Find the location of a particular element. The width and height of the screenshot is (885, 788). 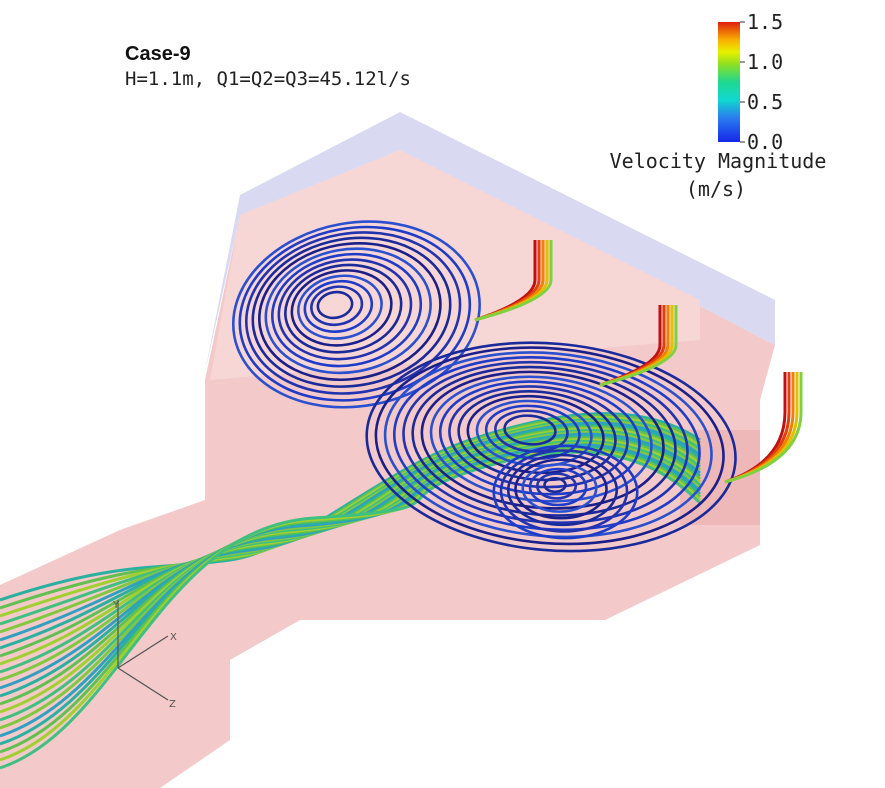

axis-label: Y is located at coordinates (116, 605).